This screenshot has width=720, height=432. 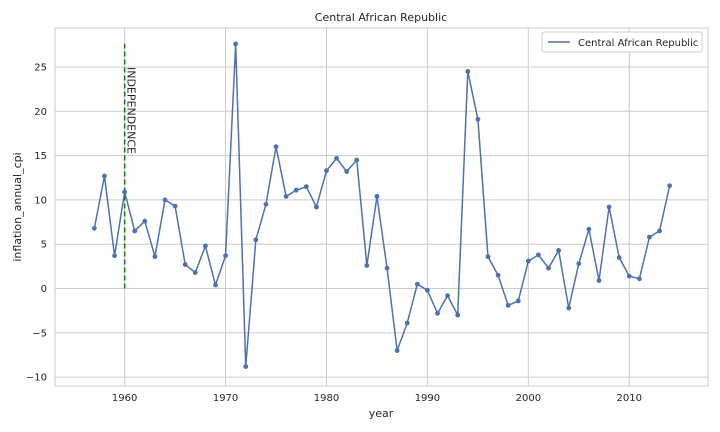 I want to click on y-tick-label: −10, so click(x=36, y=378).